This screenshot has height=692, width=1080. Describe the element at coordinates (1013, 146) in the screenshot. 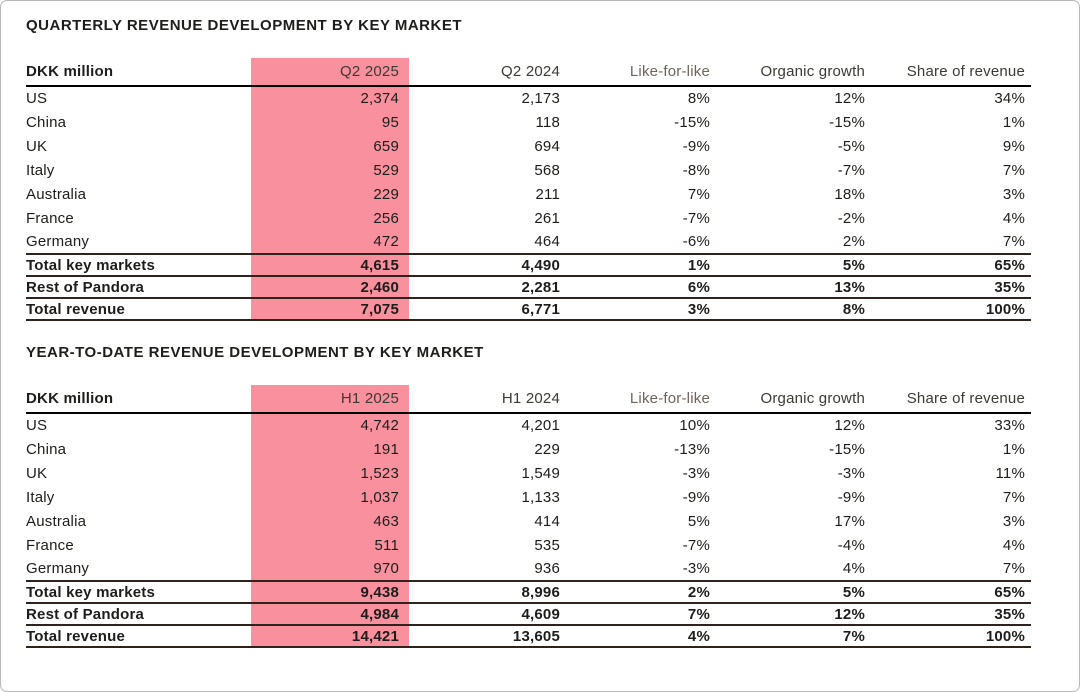

I see `value-cell: 9%` at that location.